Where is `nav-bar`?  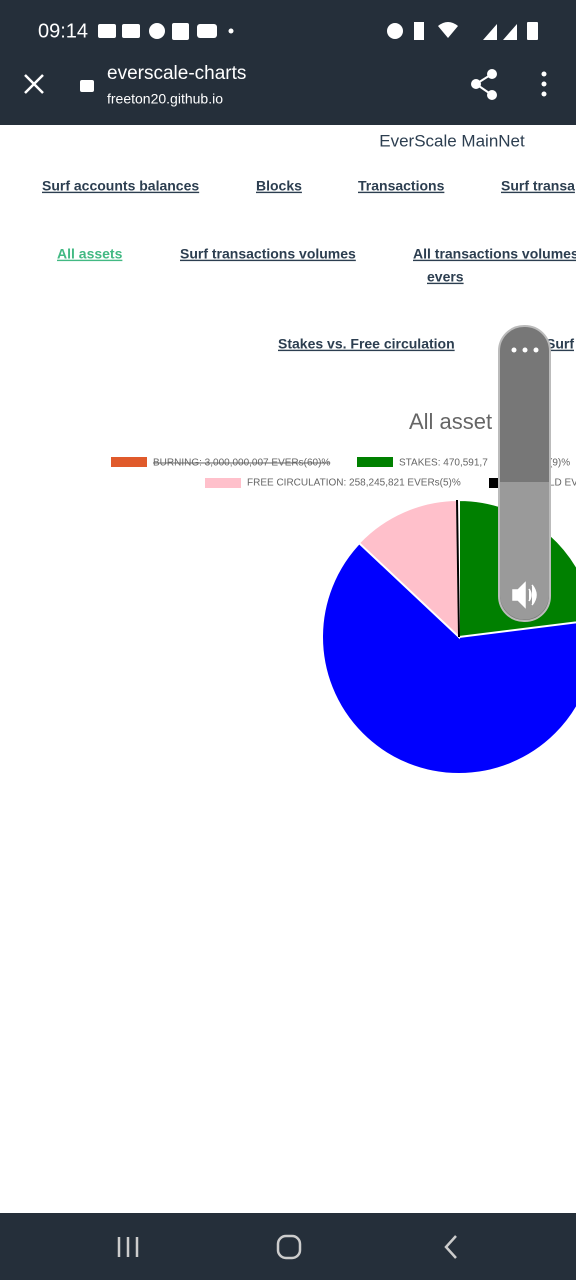
nav-bar is located at coordinates (288, 1246).